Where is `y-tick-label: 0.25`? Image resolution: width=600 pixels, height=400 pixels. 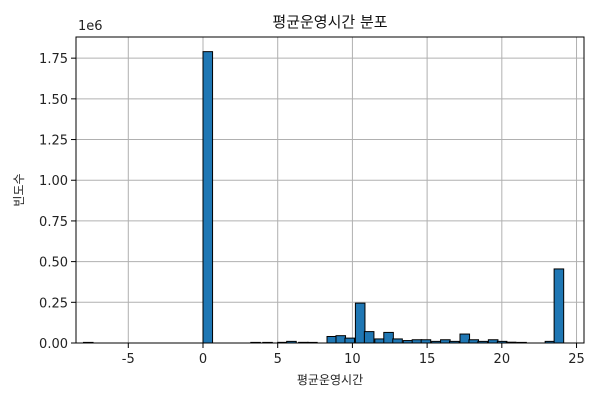 y-tick-label: 0.25 is located at coordinates (53, 303).